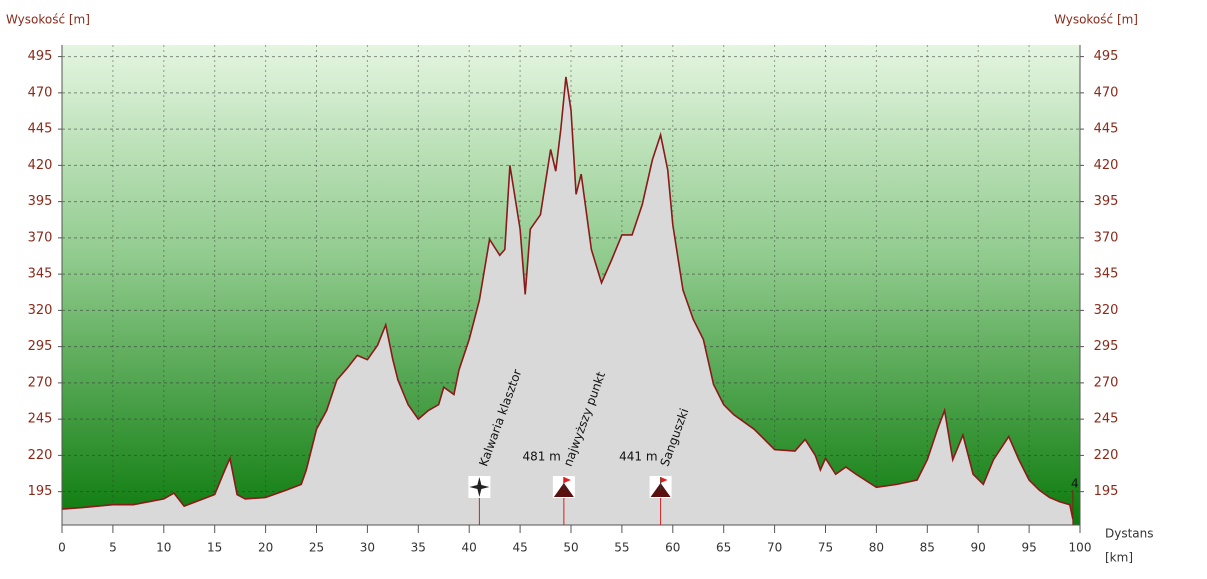 The width and height of the screenshot is (1207, 579). Describe the element at coordinates (1096, 20) in the screenshot. I see `y2-axis-title: Wysokość [m]` at that location.